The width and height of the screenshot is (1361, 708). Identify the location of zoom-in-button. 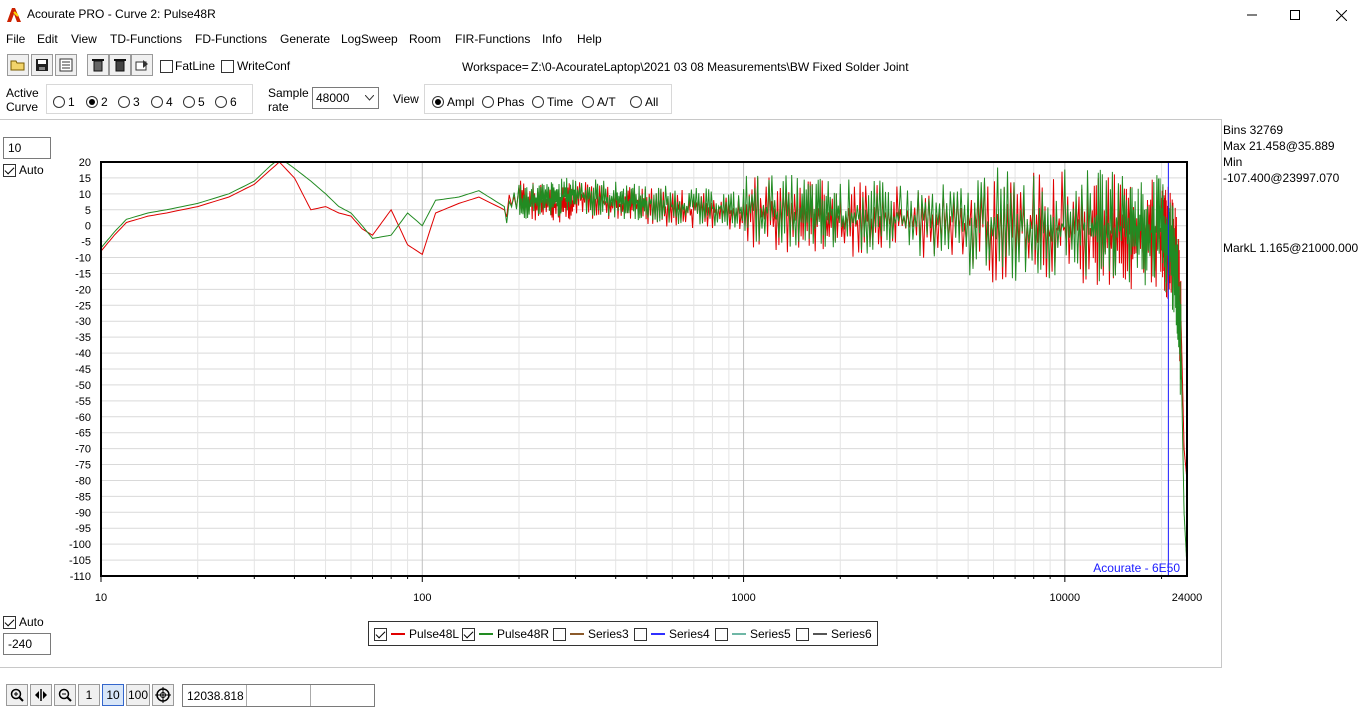
(17, 695).